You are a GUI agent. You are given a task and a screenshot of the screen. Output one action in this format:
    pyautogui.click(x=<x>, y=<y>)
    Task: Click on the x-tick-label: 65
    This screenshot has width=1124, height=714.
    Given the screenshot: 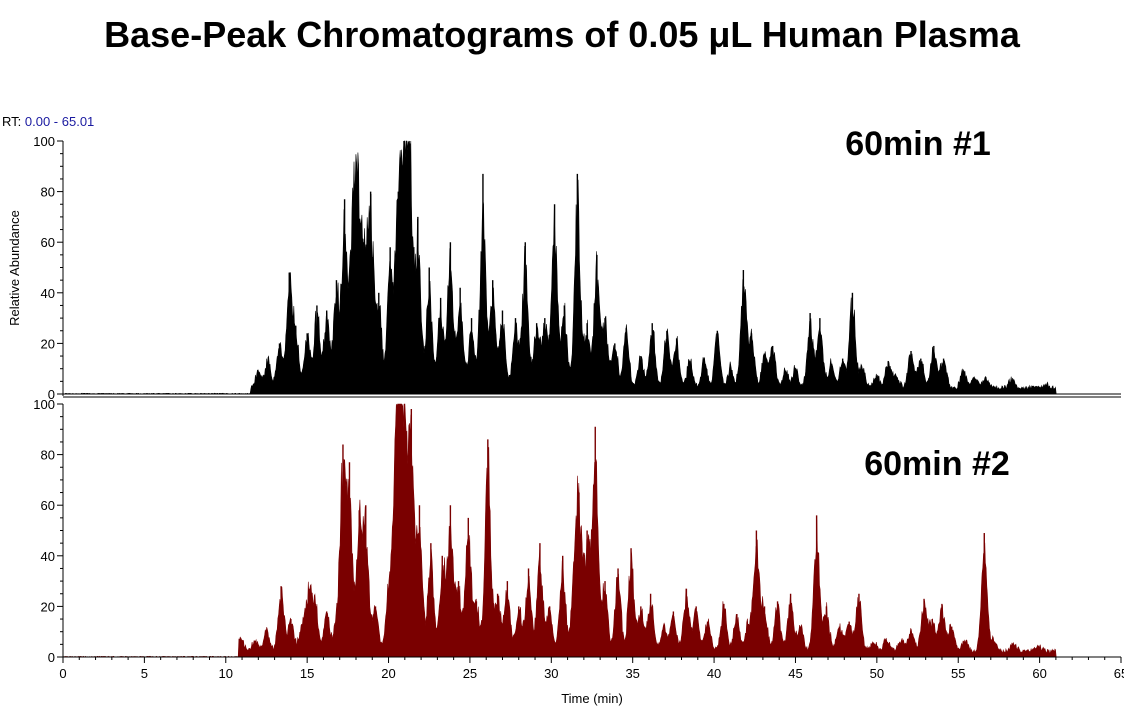 What is the action you would take?
    pyautogui.click(x=1119, y=673)
    